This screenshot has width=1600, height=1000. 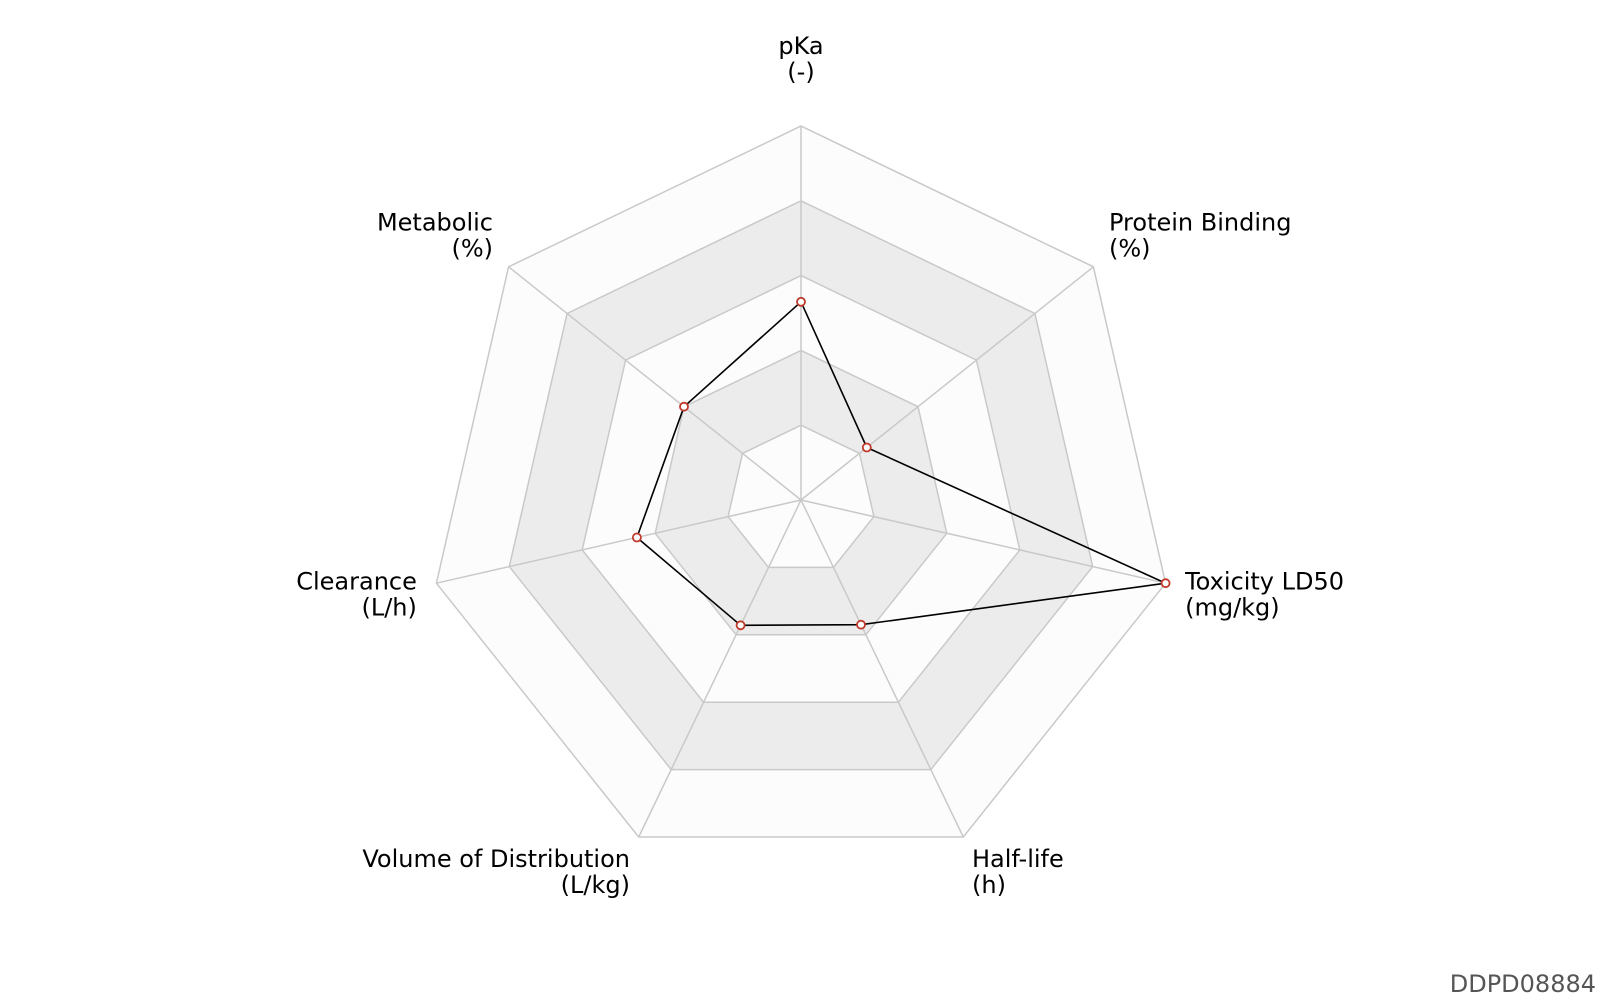 I want to click on axis-label-protein_binding: Protein Binding (%), so click(x=1200, y=235).